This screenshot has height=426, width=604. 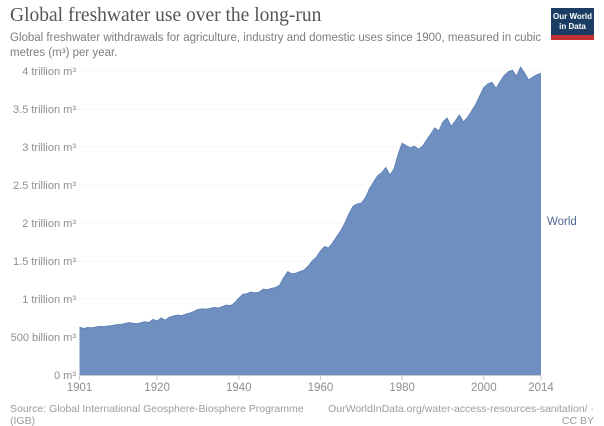 I want to click on chart-title: Global freshwater use over the long-run, so click(x=166, y=15).